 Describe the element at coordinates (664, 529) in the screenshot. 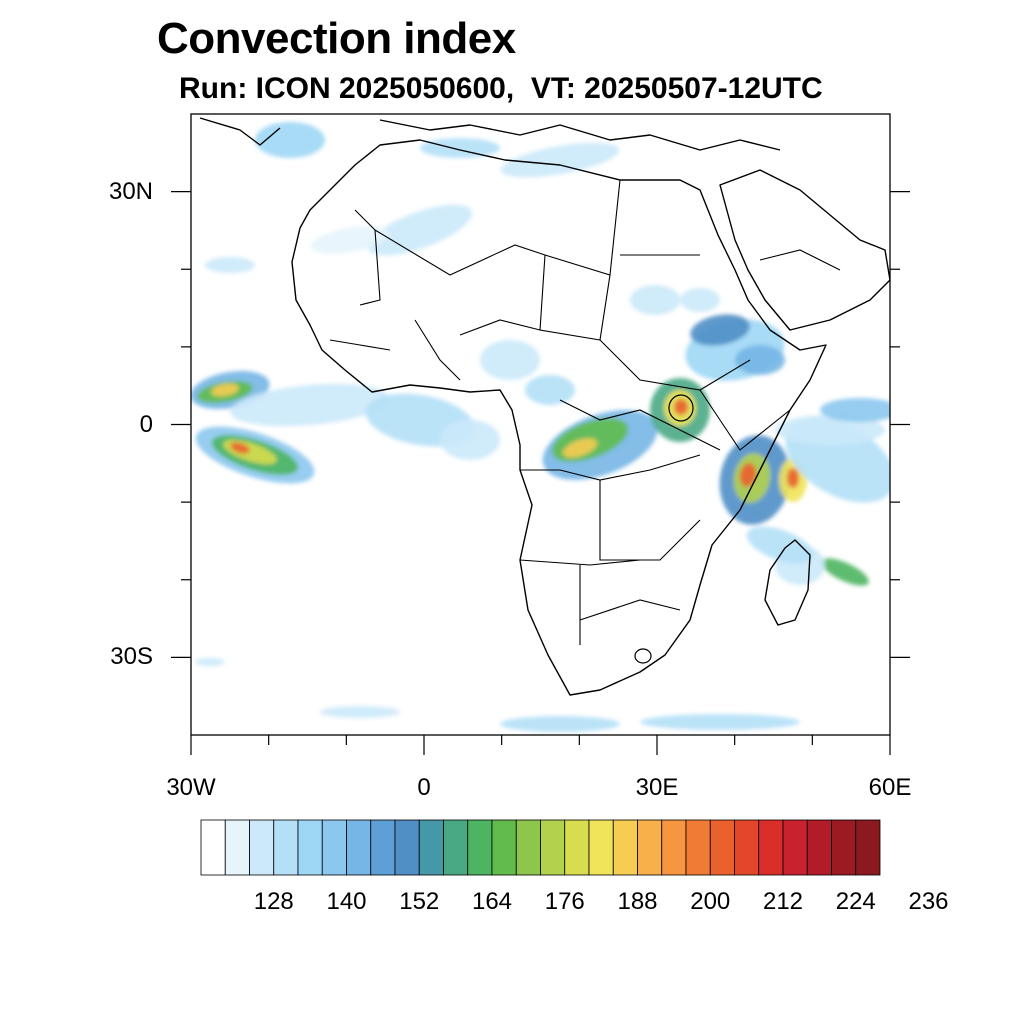

I see `lake-outlines` at that location.